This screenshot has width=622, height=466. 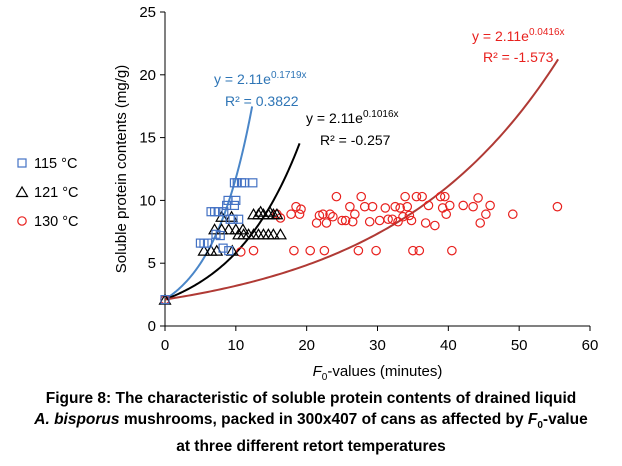 I want to click on legend: 115 °C 121 °C 130 °C, so click(x=47, y=193).